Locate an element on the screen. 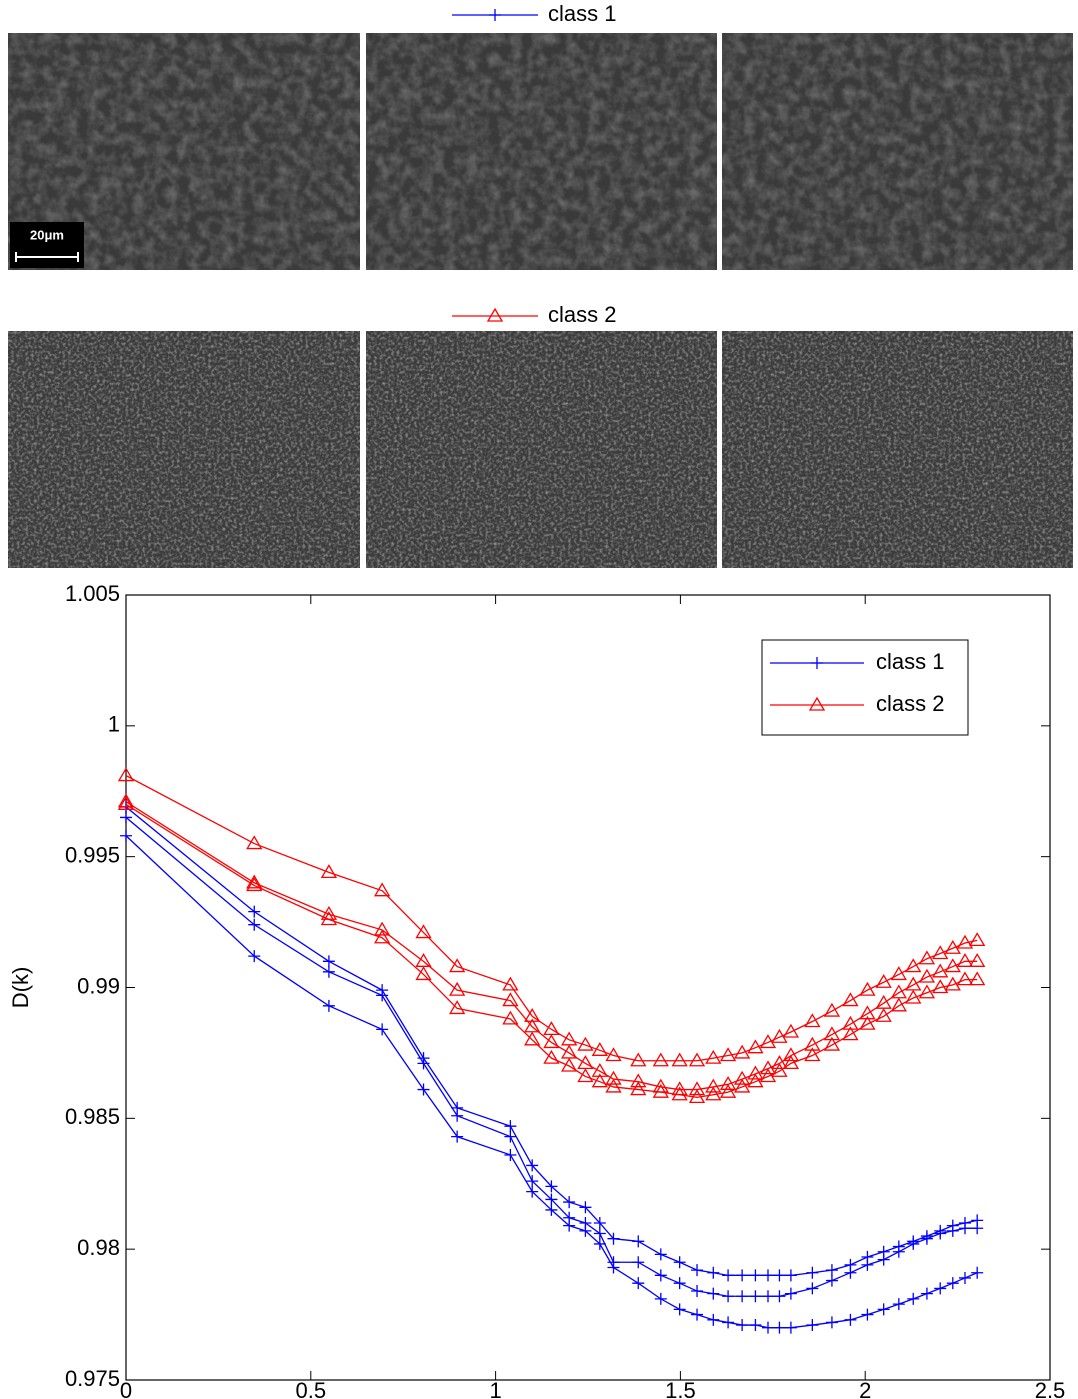 The image size is (1078, 1399). y-axis-label: D(k) is located at coordinates (20, 988).